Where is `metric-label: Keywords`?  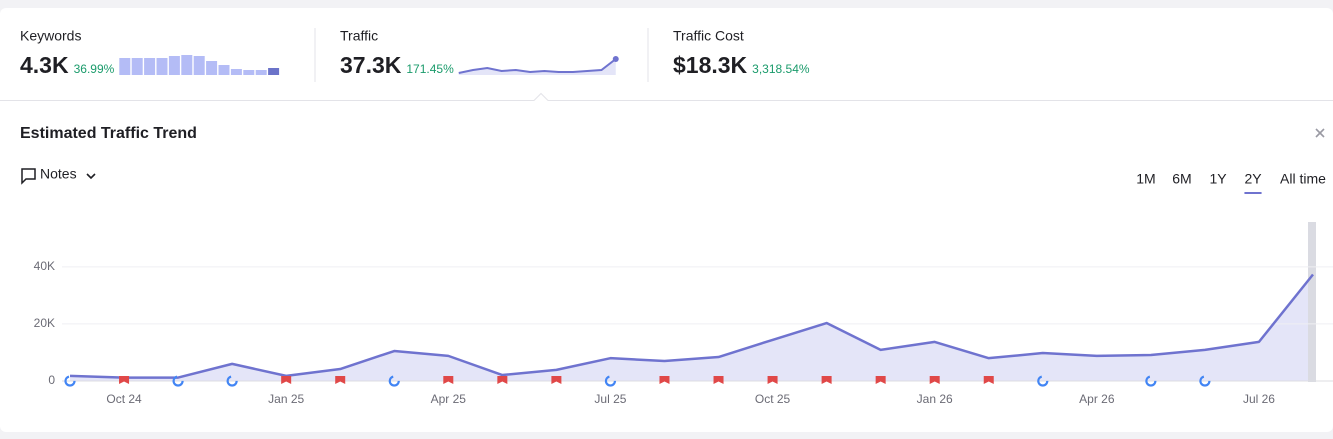
metric-label: Keywords is located at coordinates (50, 36).